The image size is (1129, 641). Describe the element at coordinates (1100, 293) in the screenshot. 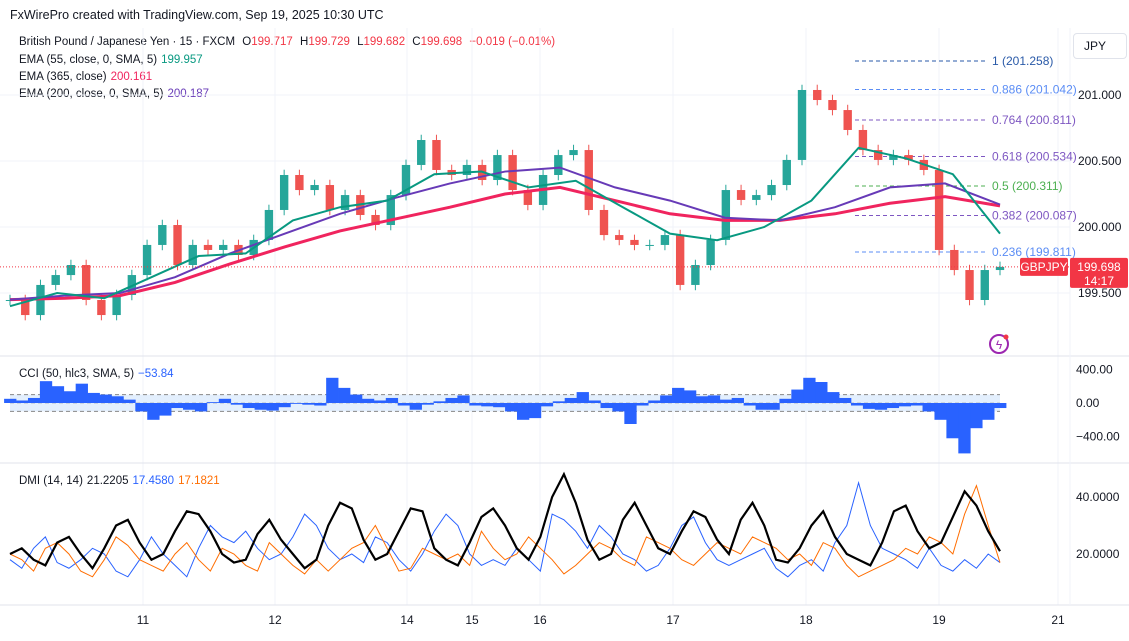

I see `price-axis-label: 199.500` at that location.